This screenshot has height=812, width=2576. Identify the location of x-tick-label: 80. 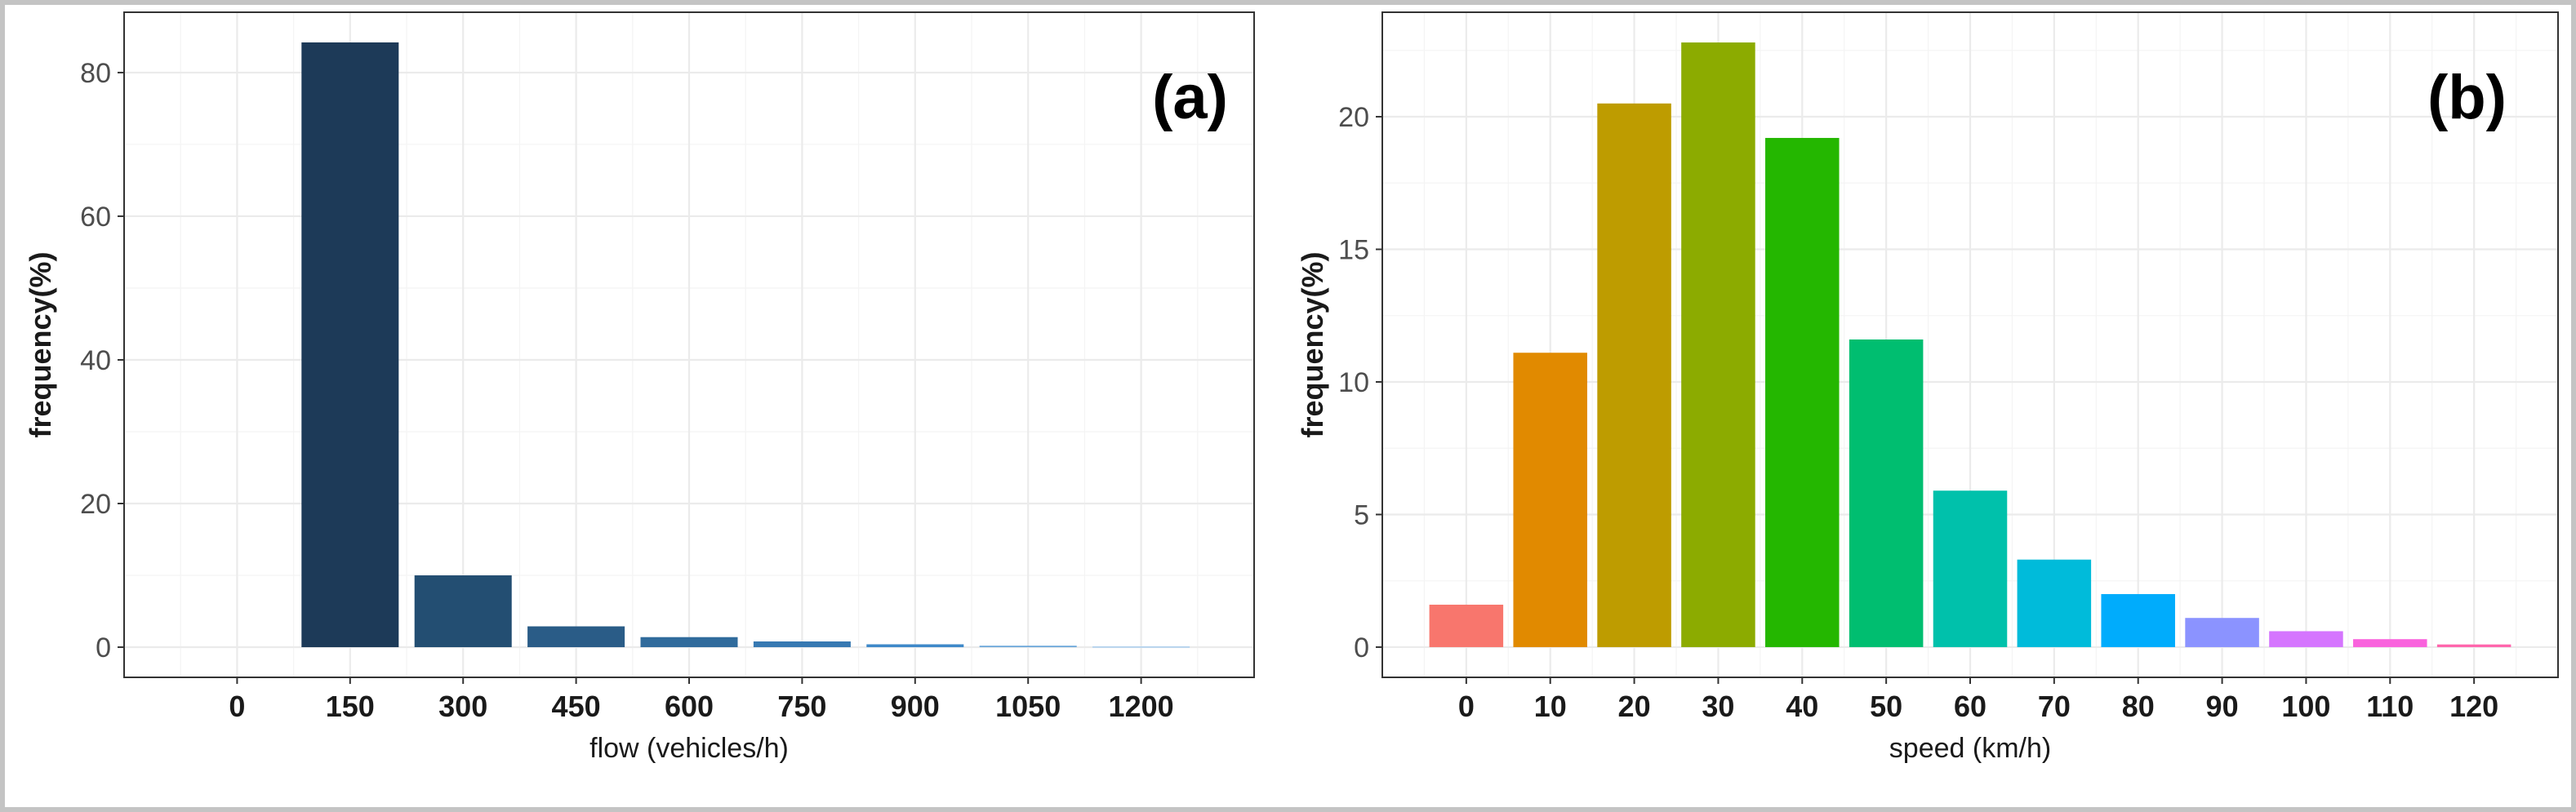
(2138, 706).